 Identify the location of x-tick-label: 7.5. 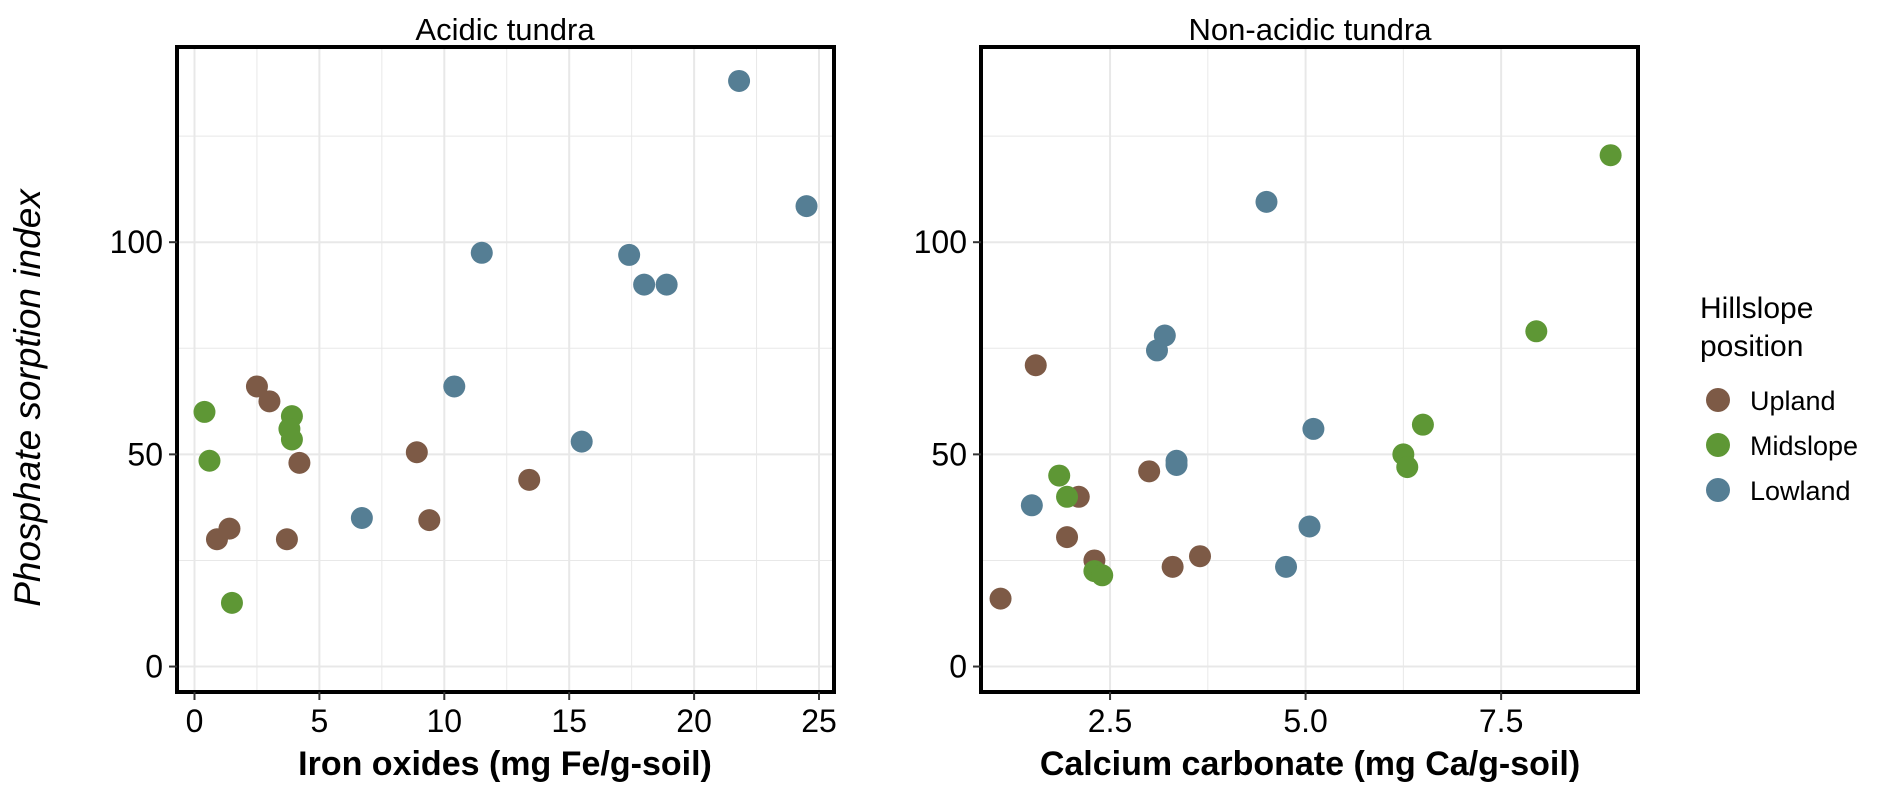
(1501, 721).